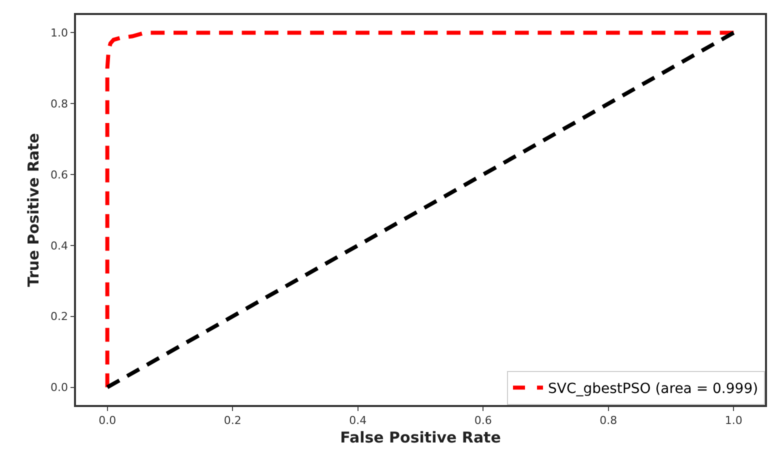  Describe the element at coordinates (59, 317) in the screenshot. I see `y-tick-label: 0.2` at that location.